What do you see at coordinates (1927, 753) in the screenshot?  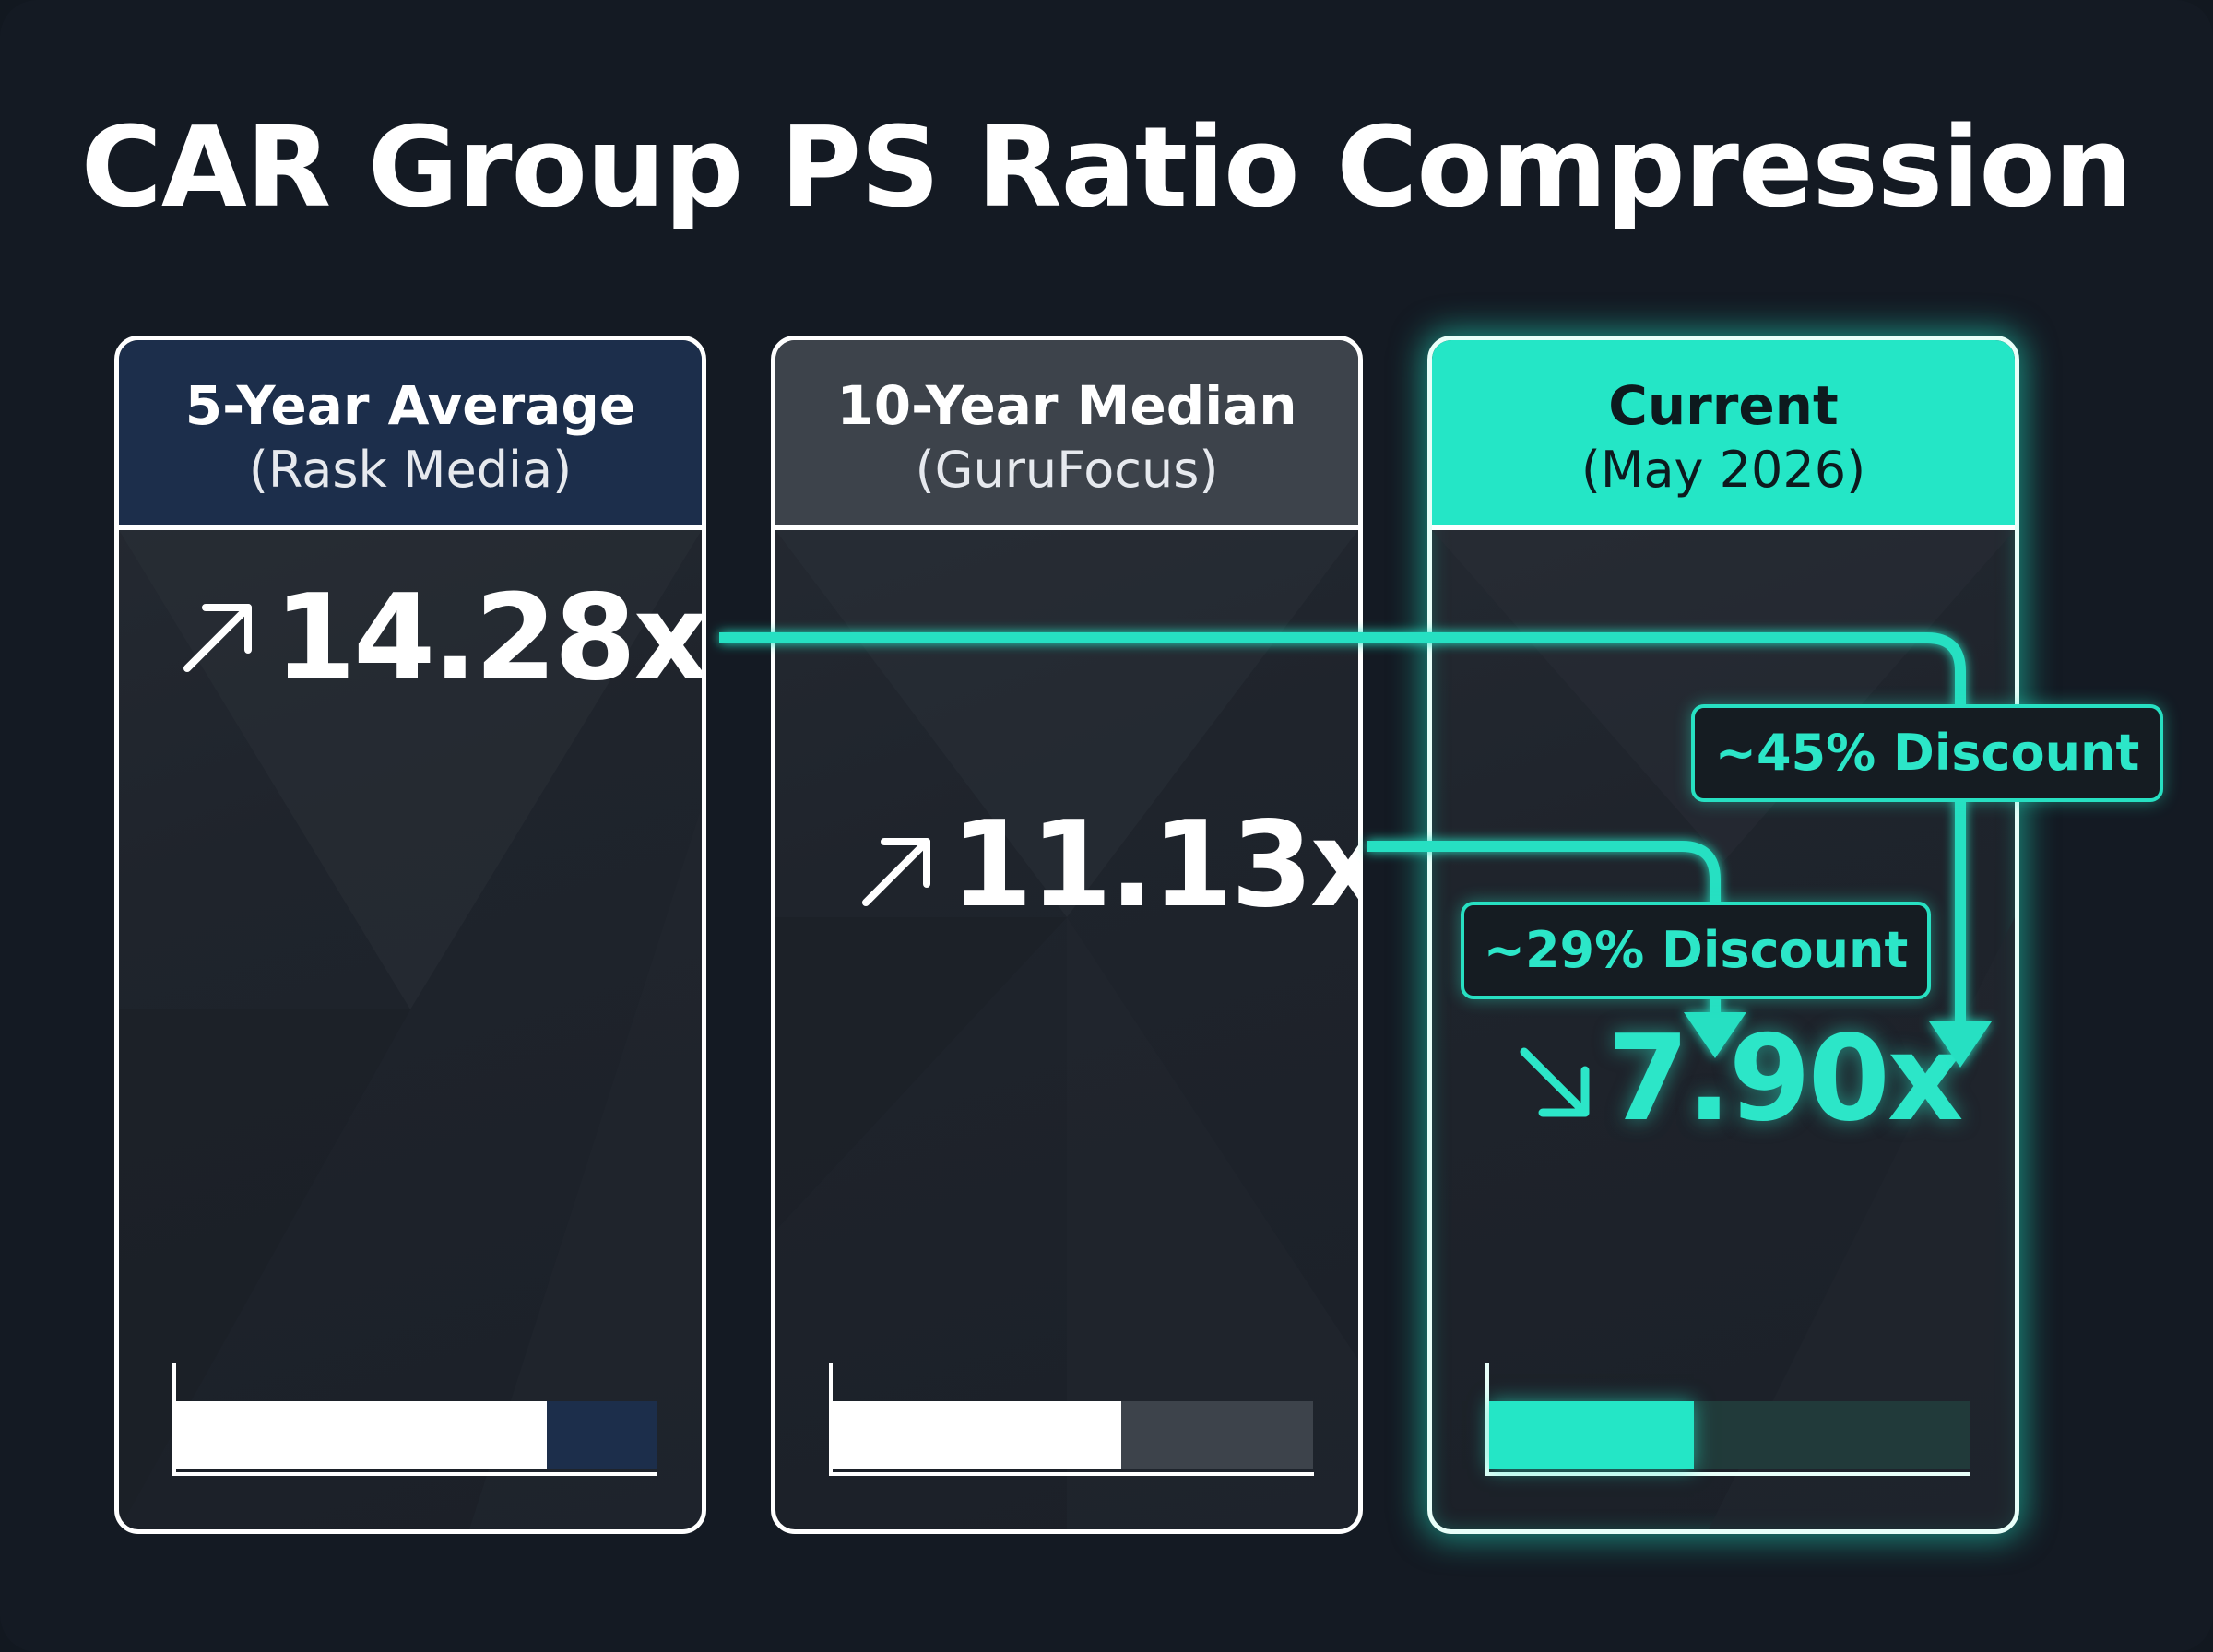 I see `discount-badge-45: ~45% Discount` at bounding box center [1927, 753].